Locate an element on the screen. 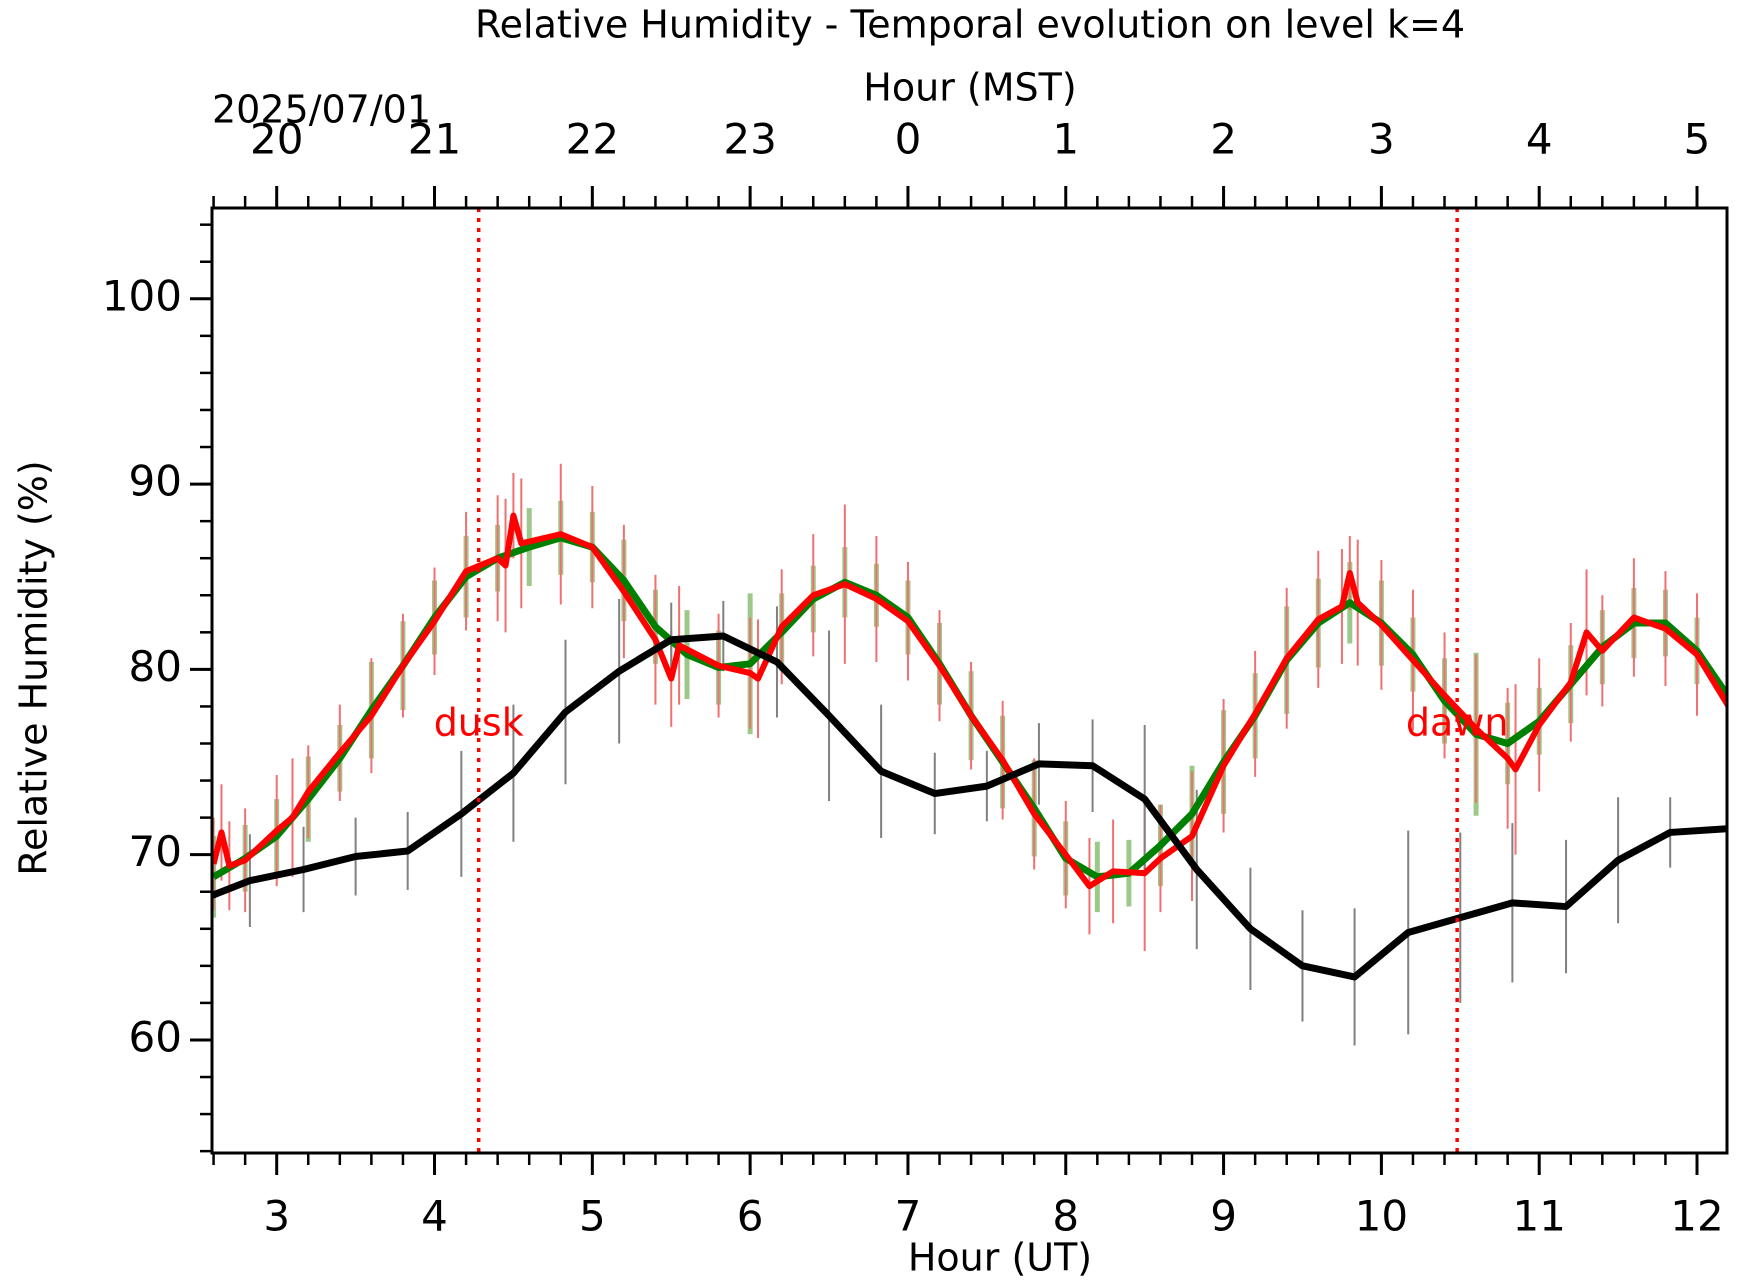 Image resolution: width=1742 pixels, height=1282 pixels. y-tick-label: 90 is located at coordinates (155, 481).